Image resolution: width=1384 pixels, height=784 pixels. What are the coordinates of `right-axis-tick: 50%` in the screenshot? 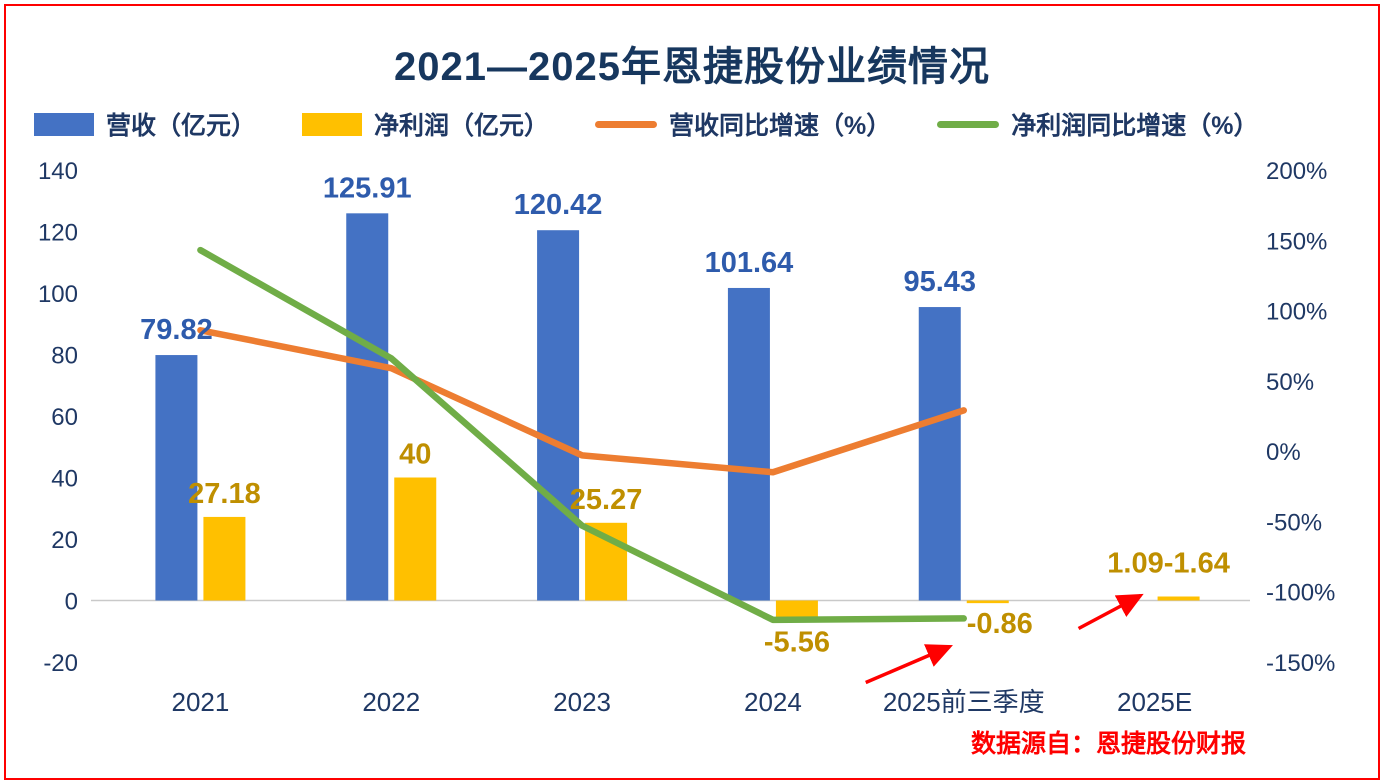 It's located at (1290, 382).